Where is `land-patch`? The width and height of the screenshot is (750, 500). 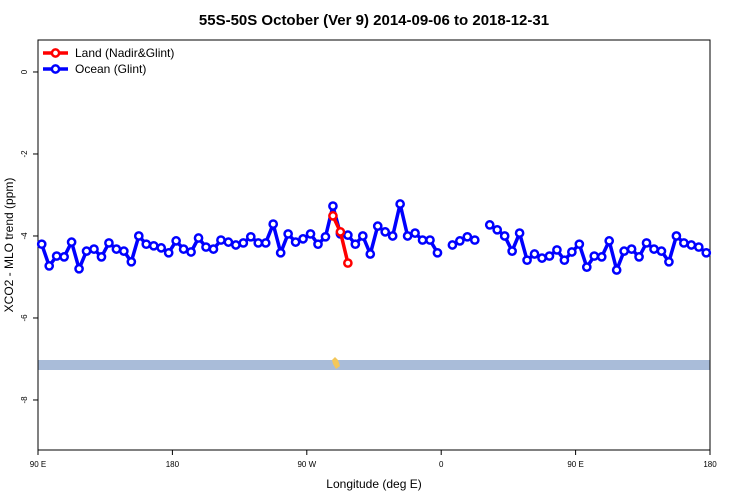 land-patch is located at coordinates (336, 363).